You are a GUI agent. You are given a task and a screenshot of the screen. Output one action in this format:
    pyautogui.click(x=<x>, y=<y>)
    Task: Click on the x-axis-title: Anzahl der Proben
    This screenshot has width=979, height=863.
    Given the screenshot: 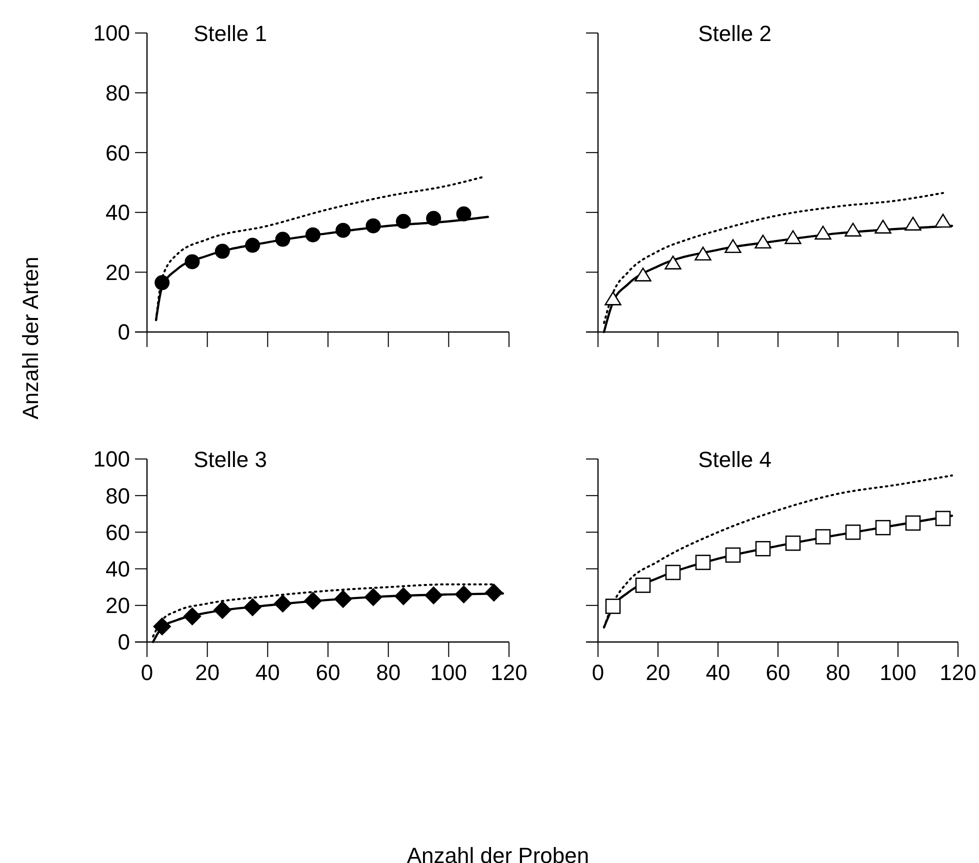 What is the action you would take?
    pyautogui.click(x=498, y=853)
    